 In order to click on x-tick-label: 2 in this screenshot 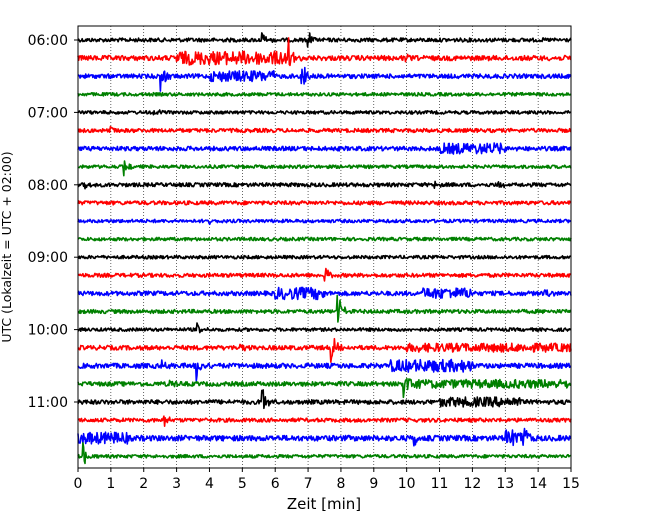, I will do `click(143, 484)`.